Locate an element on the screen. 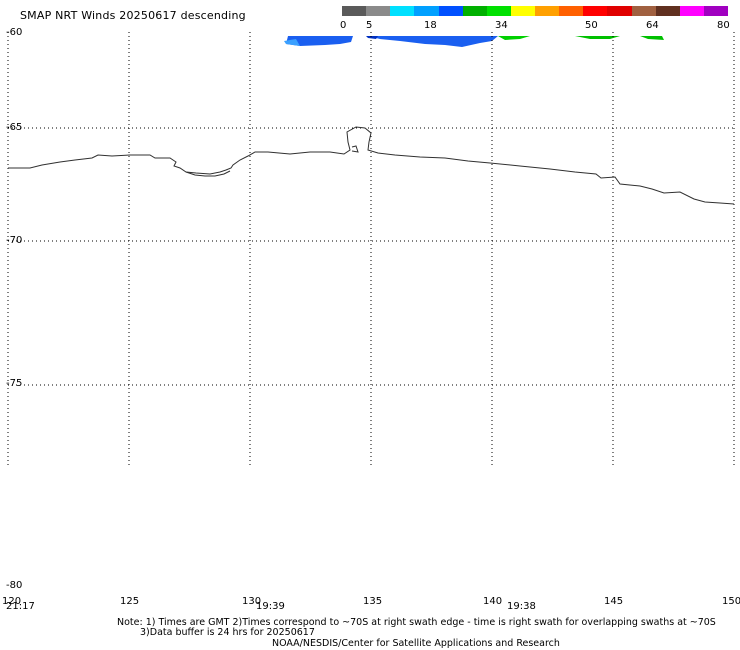  scale-label: 18 is located at coordinates (430, 25).